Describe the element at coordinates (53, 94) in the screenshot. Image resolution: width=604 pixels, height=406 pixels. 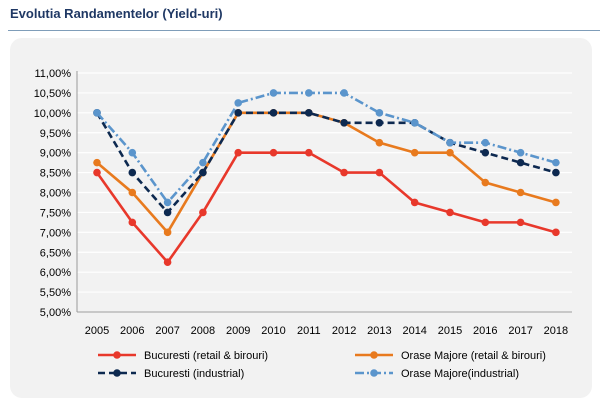
I see `y-tick-label: 10,50%` at that location.